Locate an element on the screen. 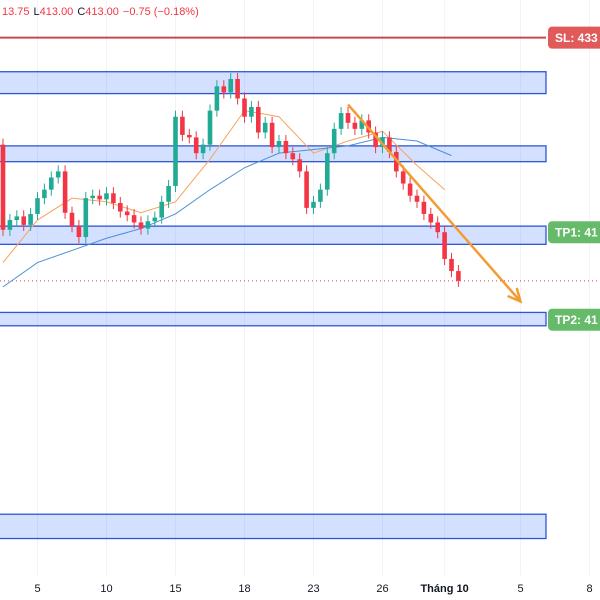  ohlc-header: 13.75 L413.00 C413.00 −0.75 (−0.18%) is located at coordinates (100, 12).